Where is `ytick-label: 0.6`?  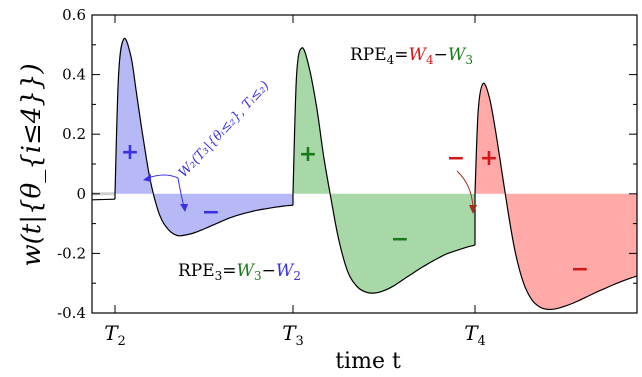 ytick-label: 0.6 is located at coordinates (74, 15).